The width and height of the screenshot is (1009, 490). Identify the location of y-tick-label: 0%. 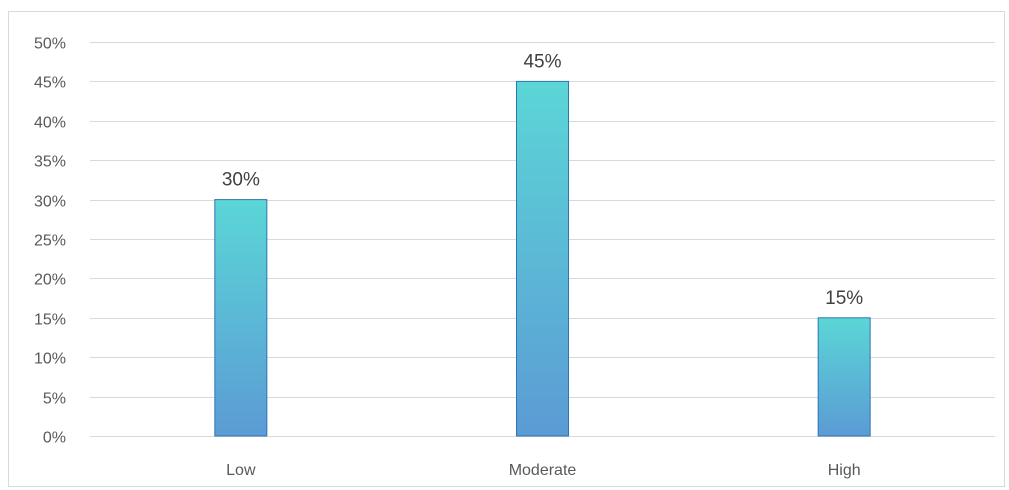
(54, 438).